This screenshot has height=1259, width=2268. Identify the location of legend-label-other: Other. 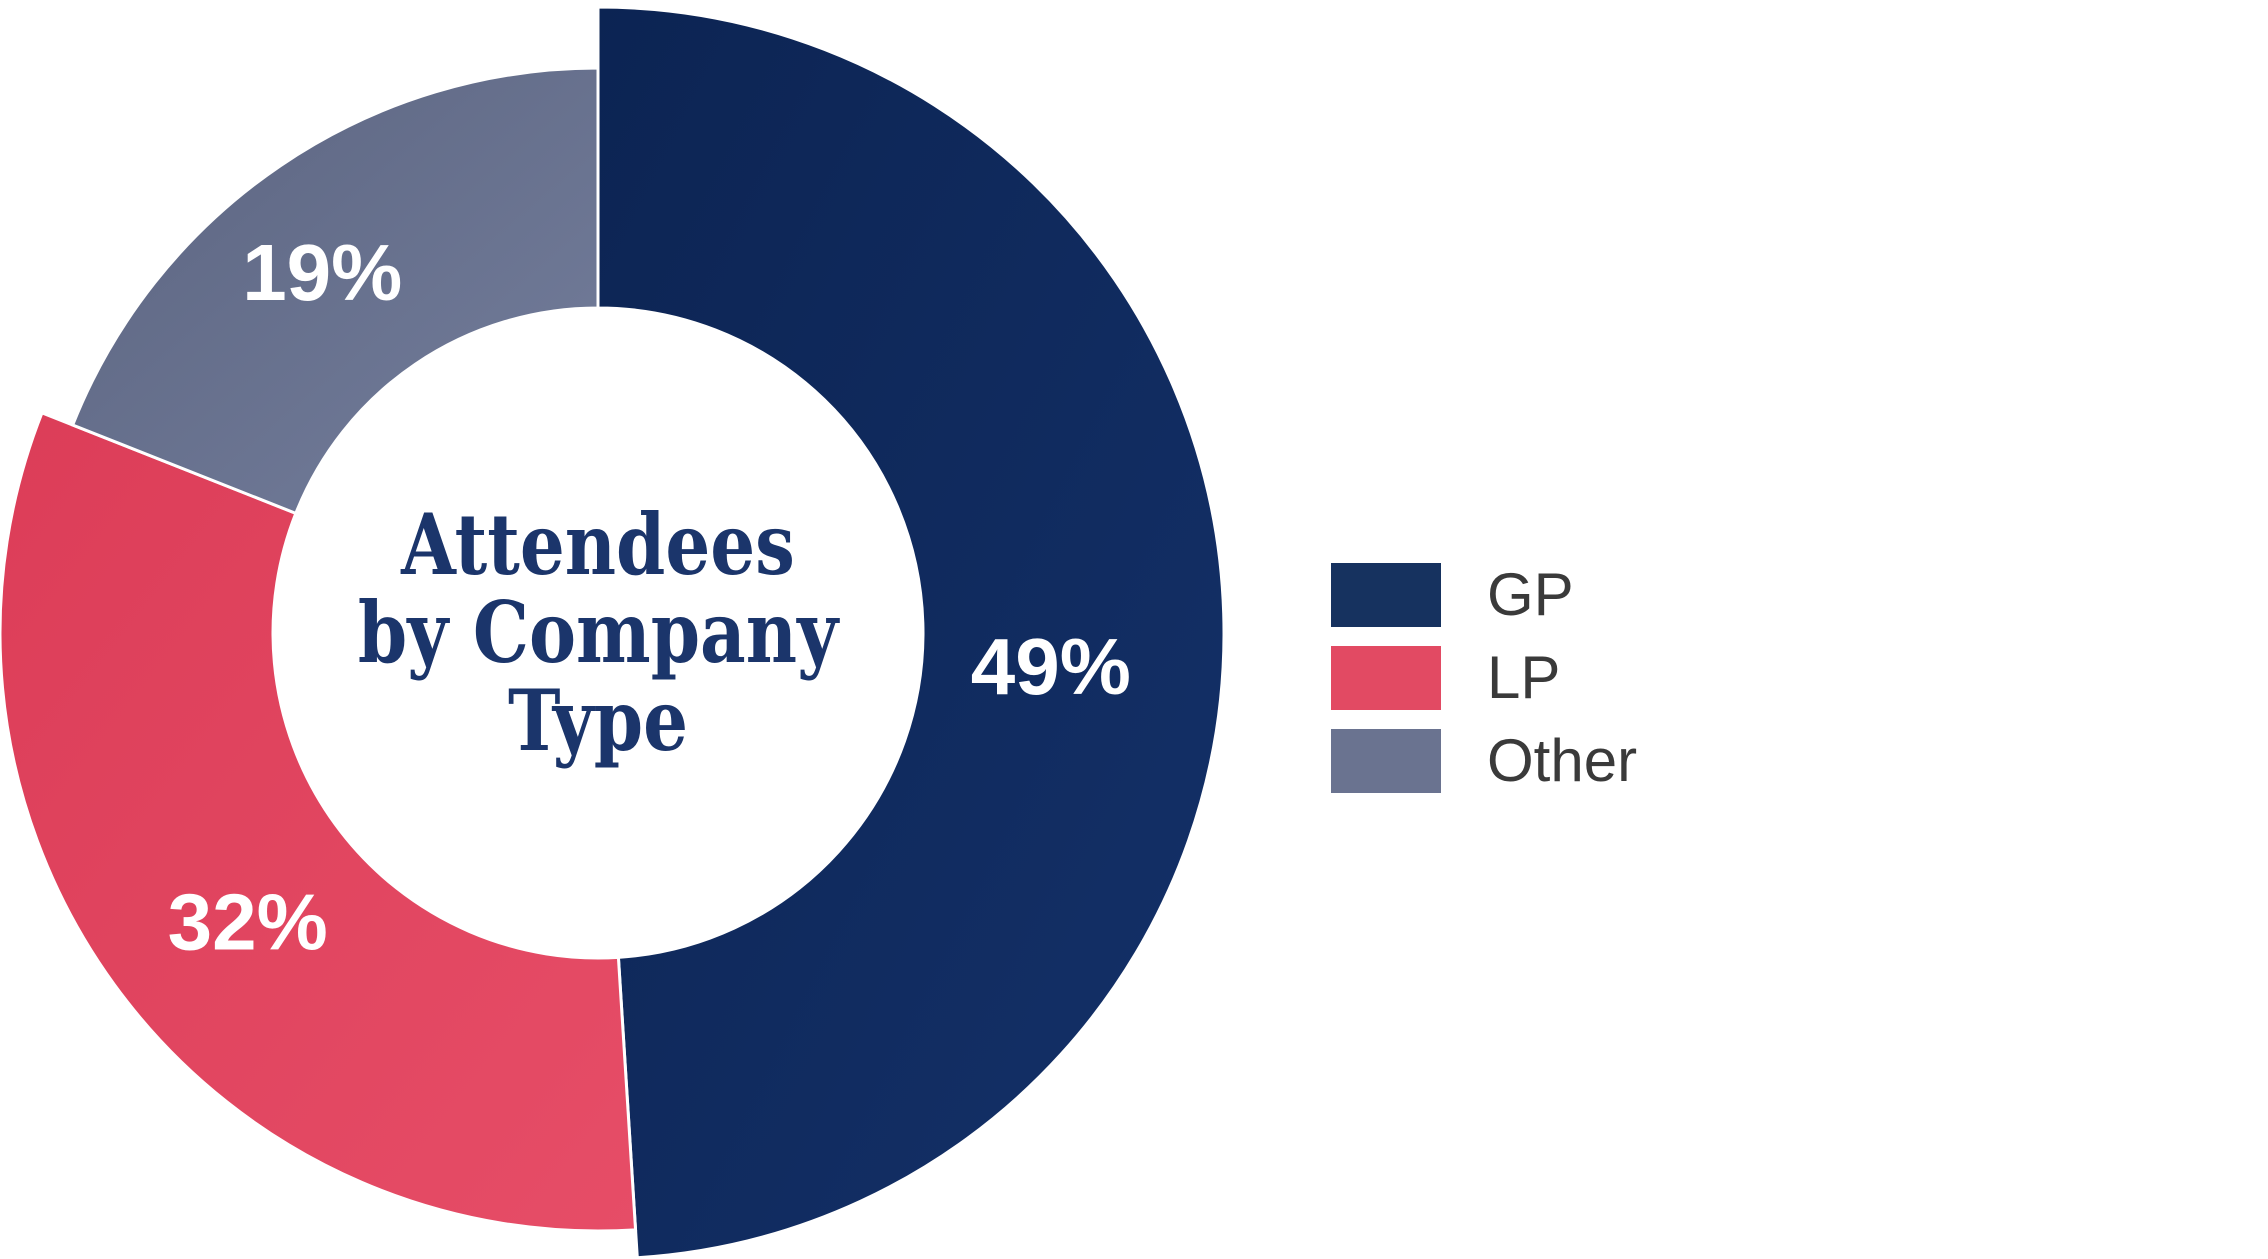
(1562, 760).